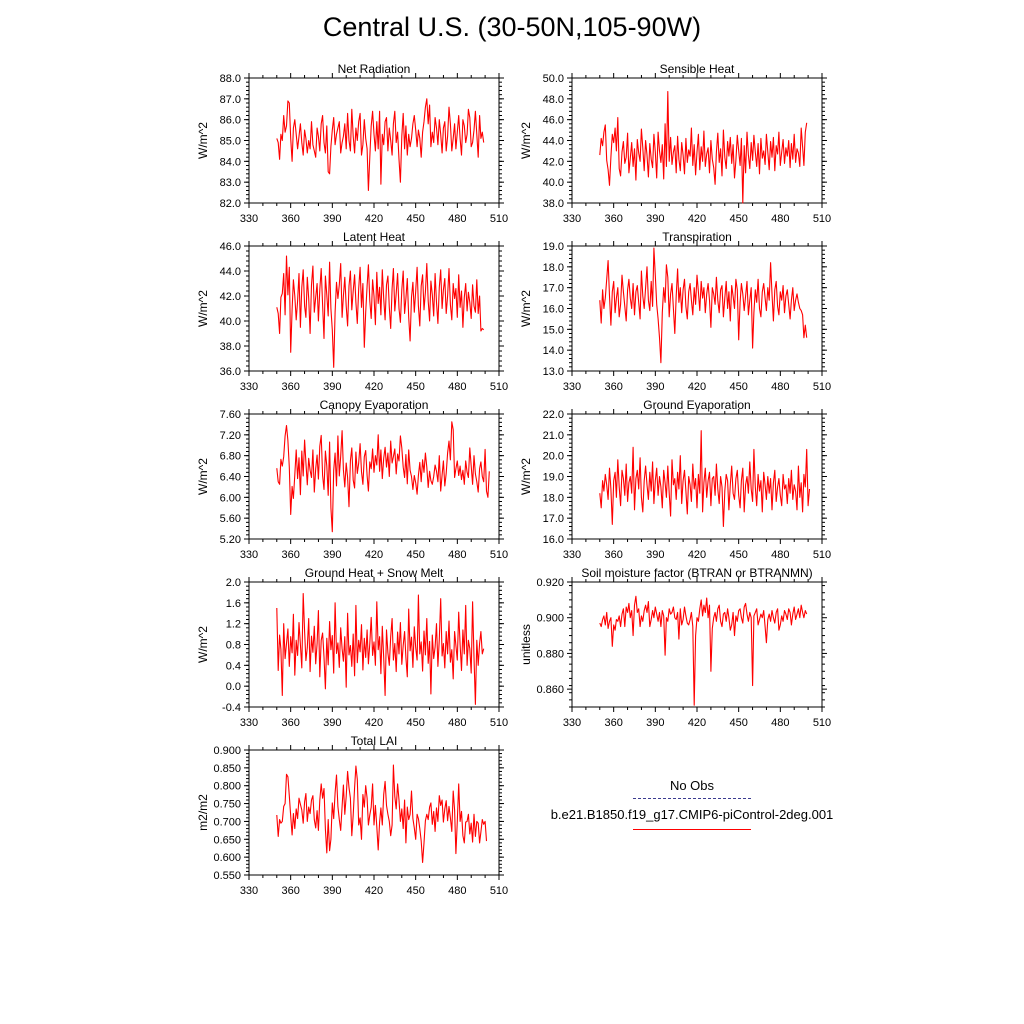  I want to click on y-axis-label: unitless, so click(526, 644).